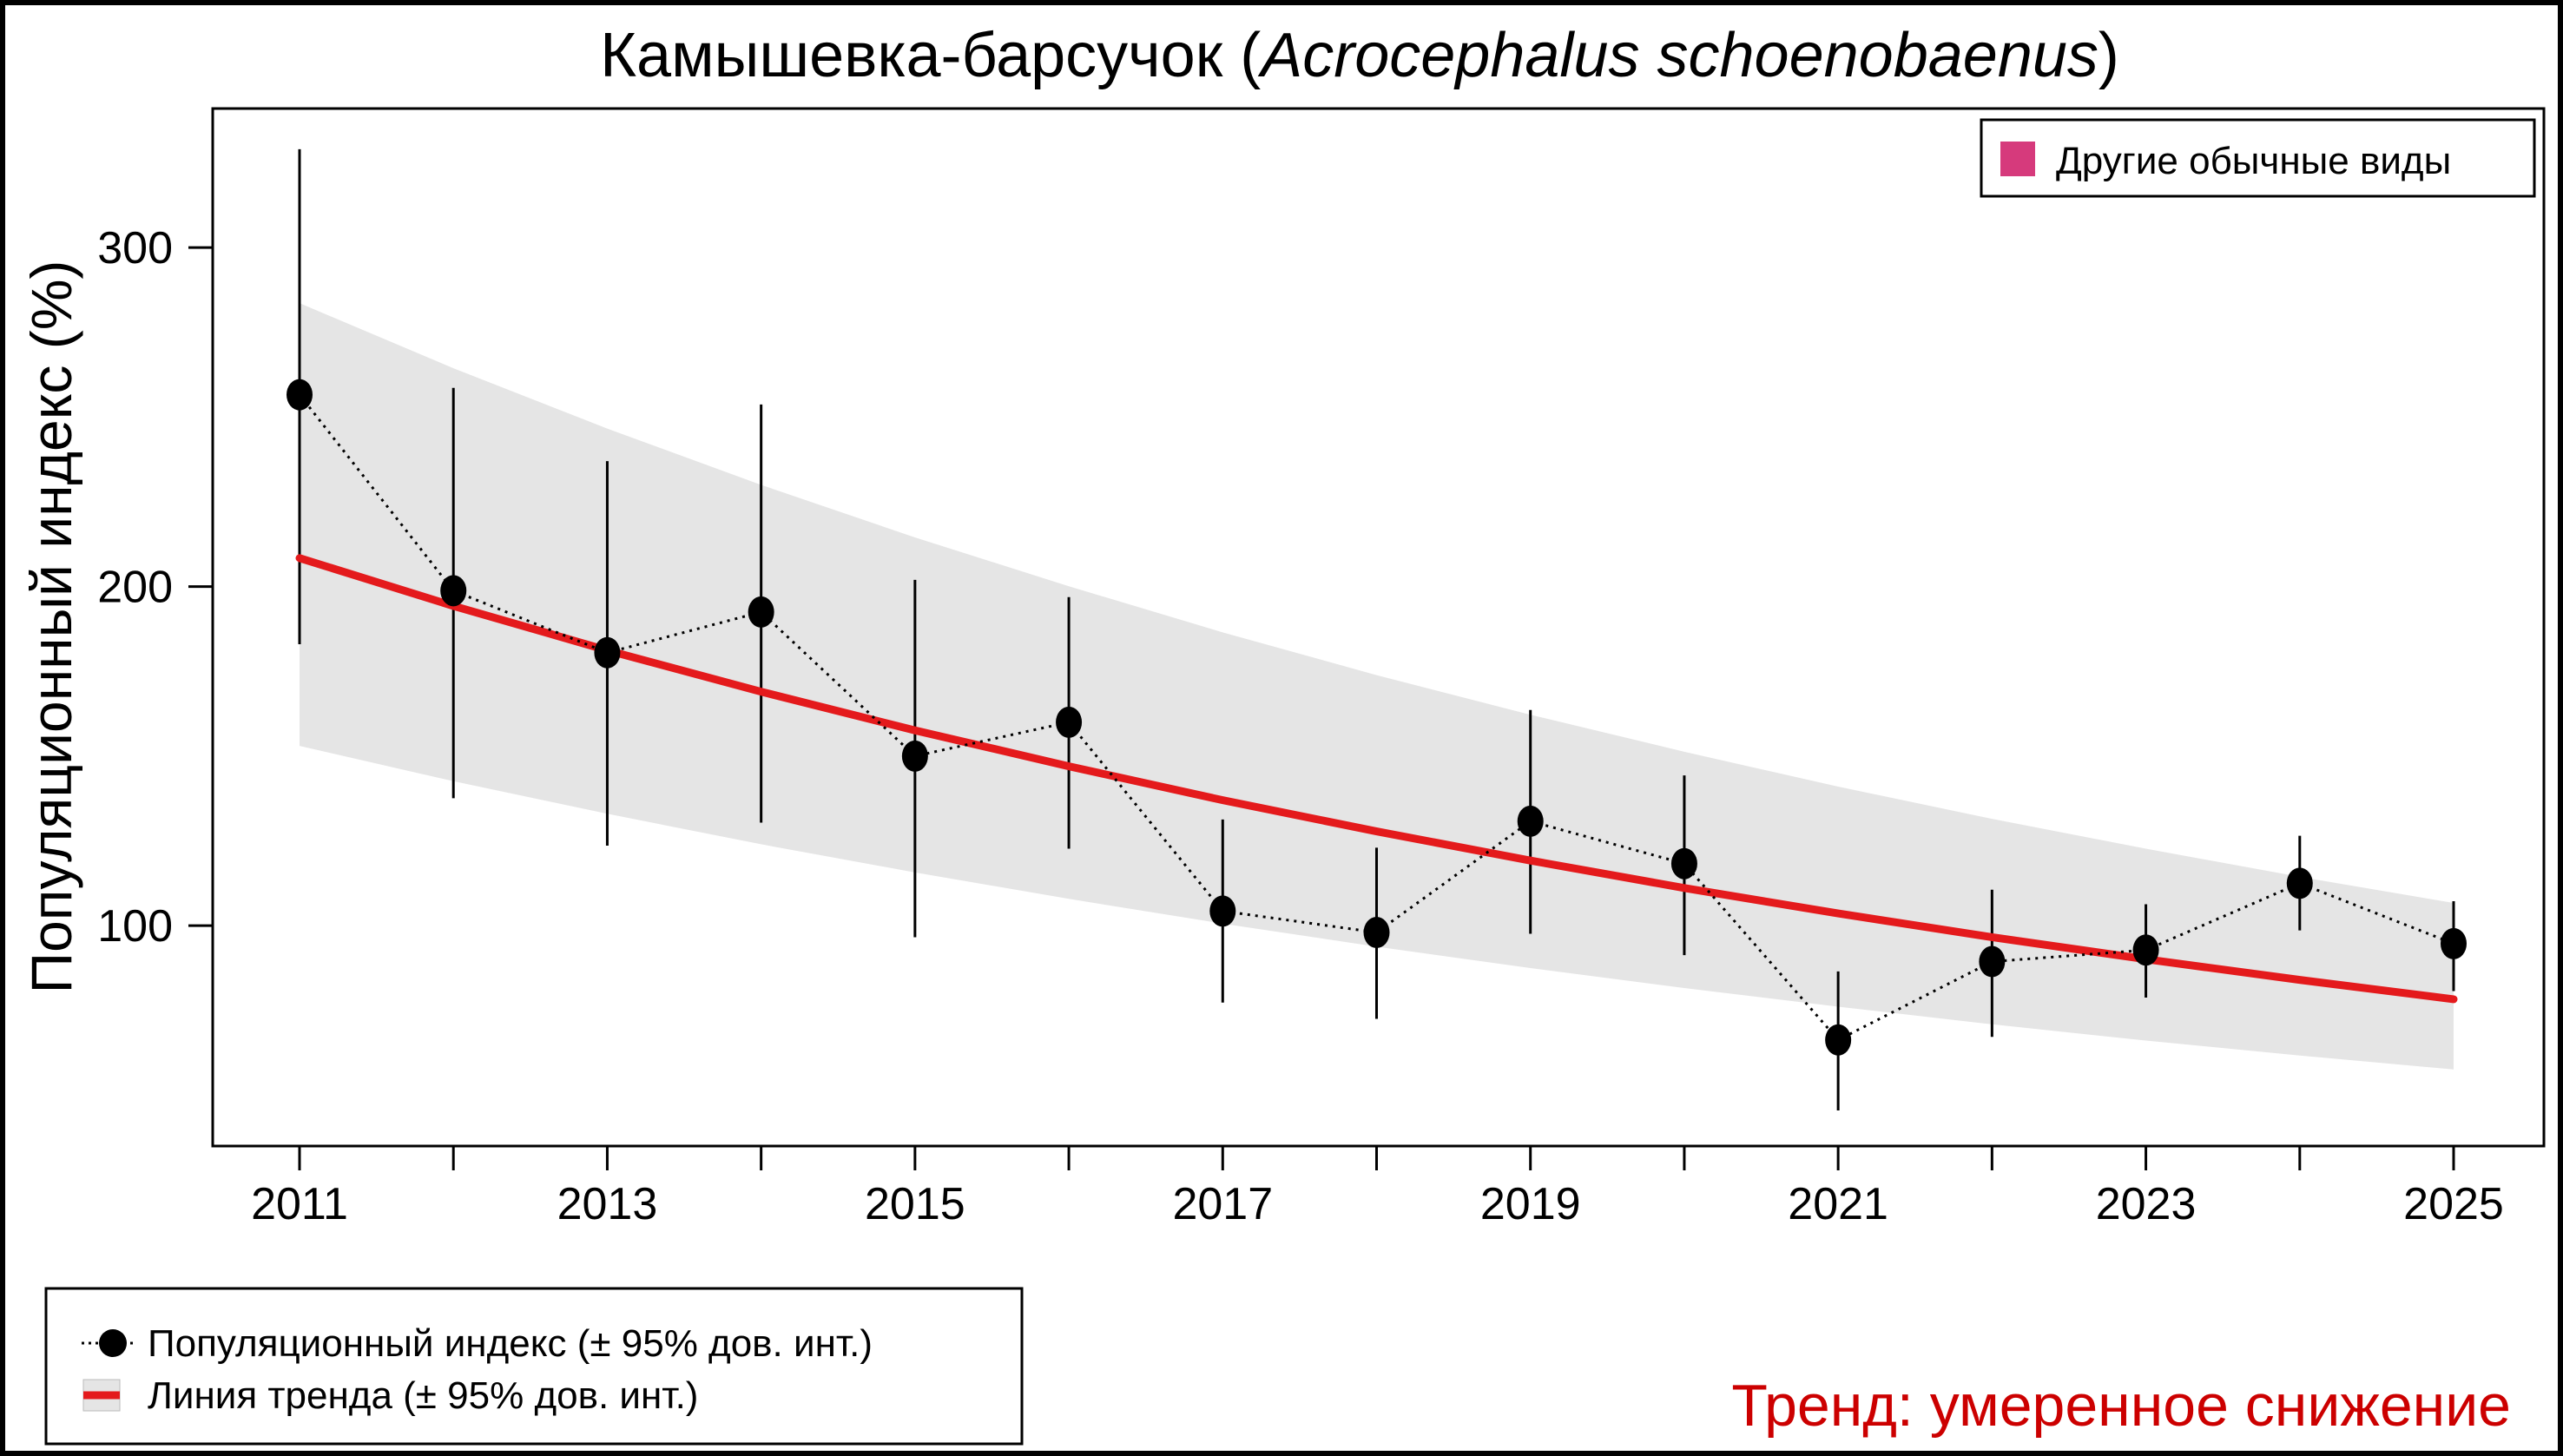 The height and width of the screenshot is (1456, 2563). Describe the element at coordinates (607, 1204) in the screenshot. I see `x-tick-label: 2013` at that location.